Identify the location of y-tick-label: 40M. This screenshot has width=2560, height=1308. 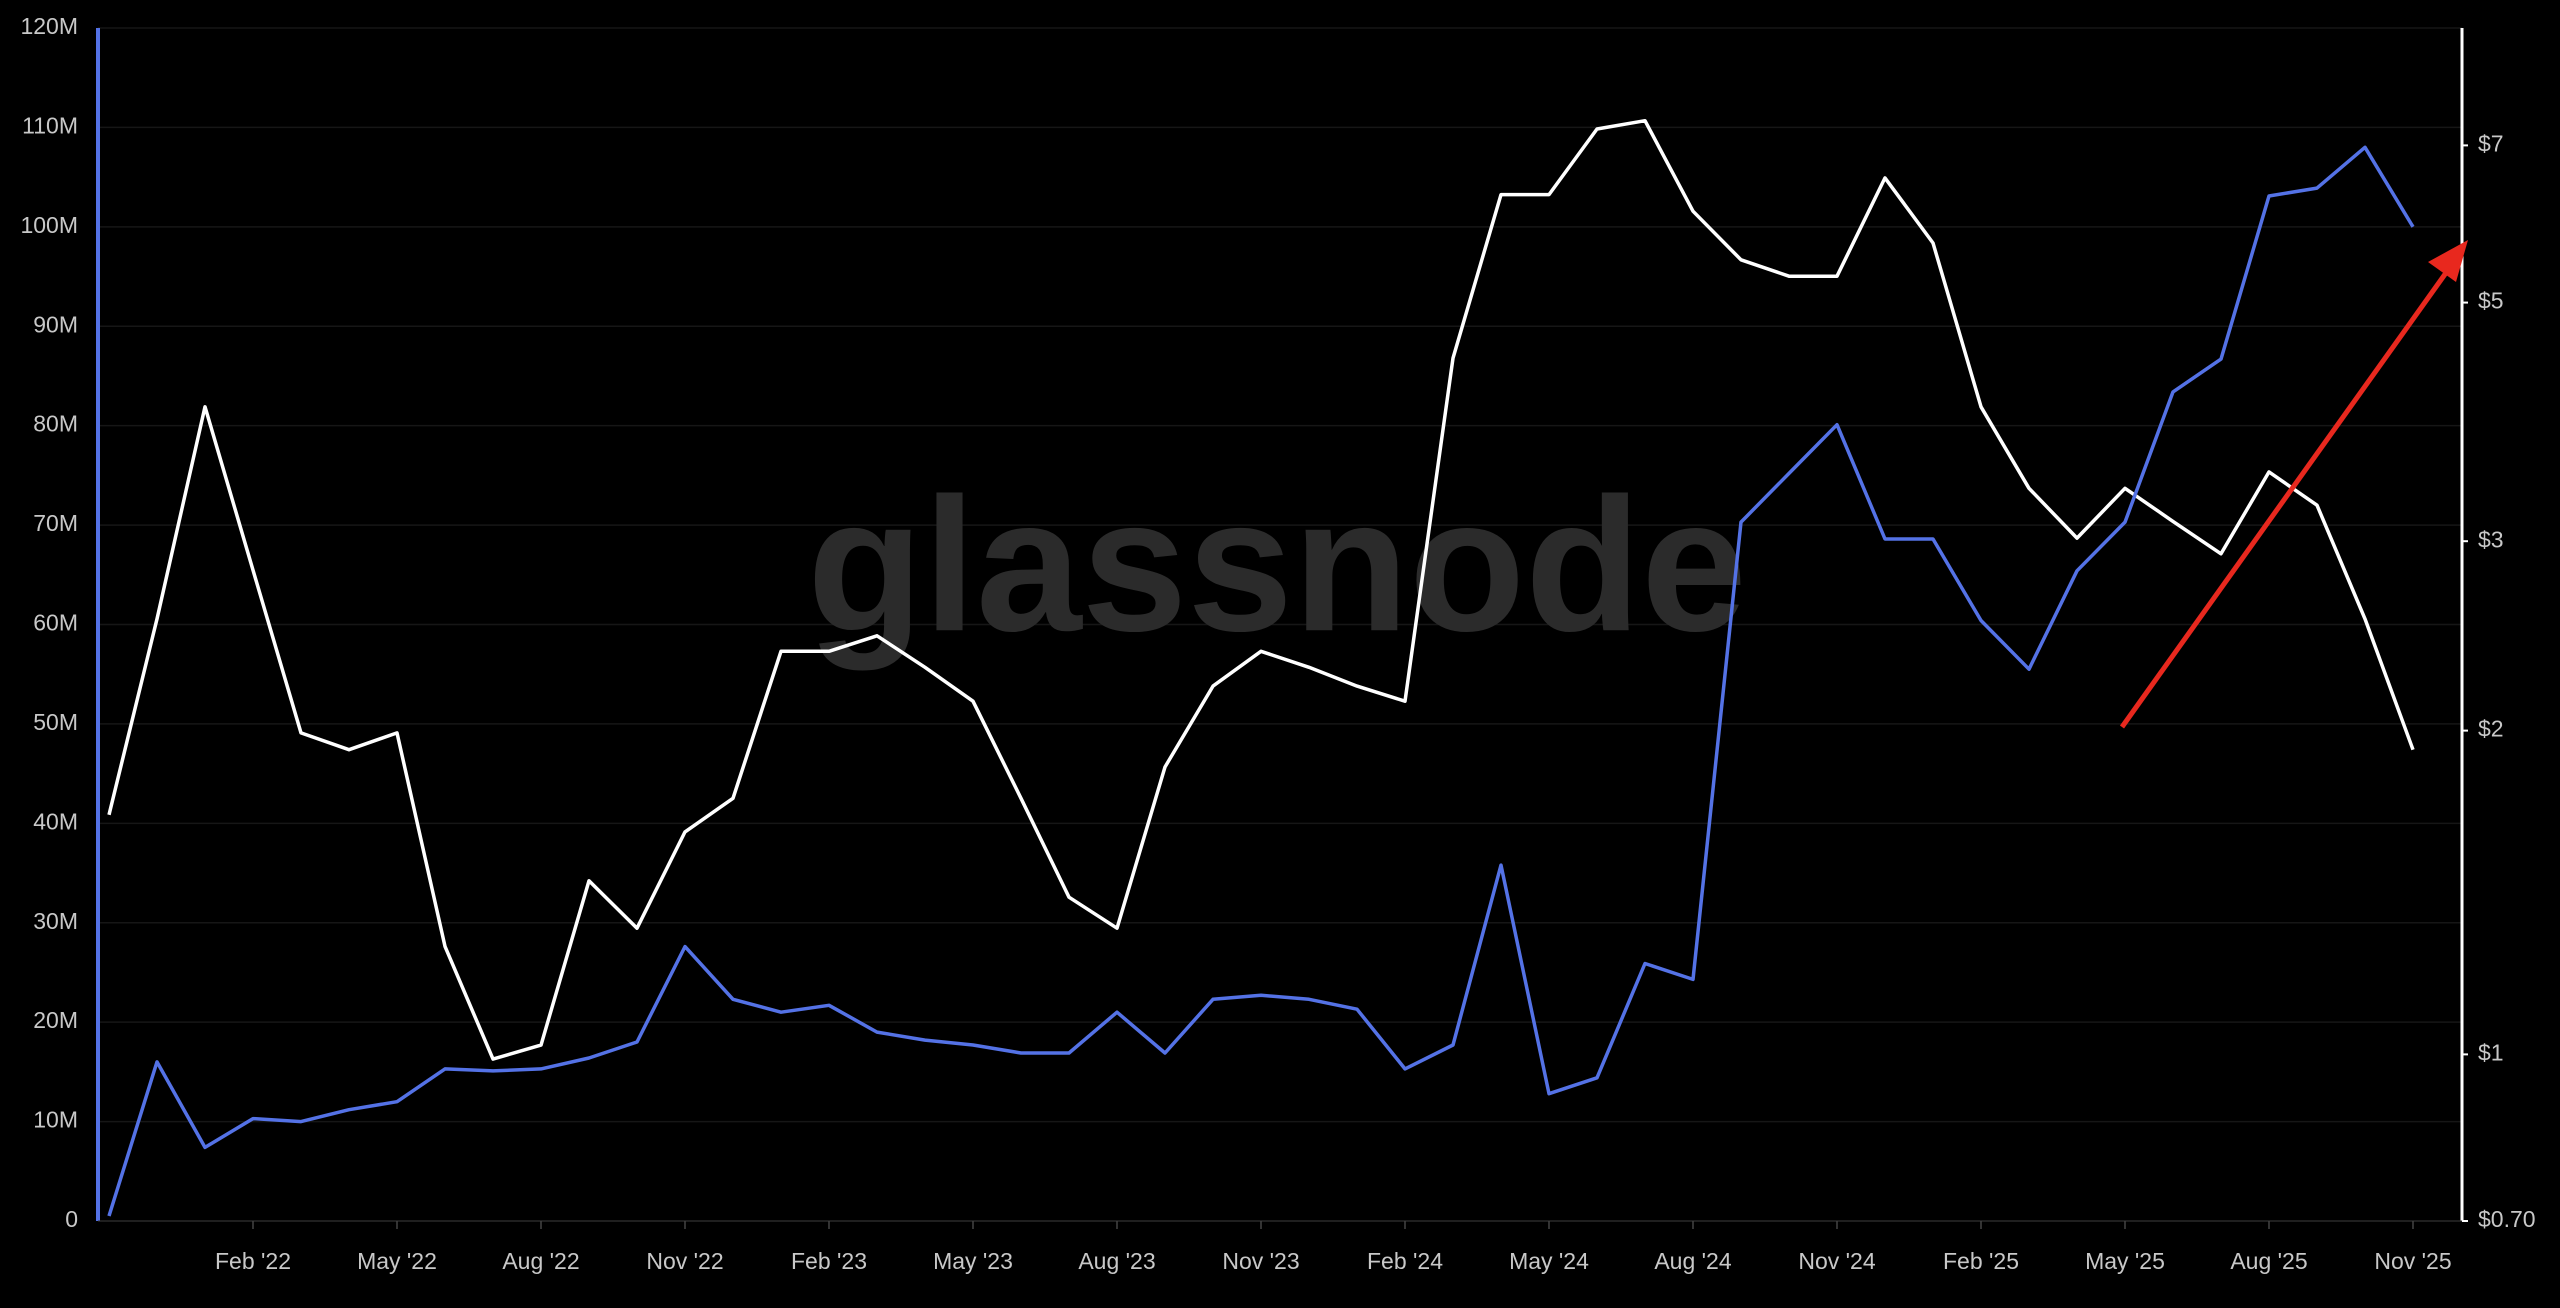
(55, 821).